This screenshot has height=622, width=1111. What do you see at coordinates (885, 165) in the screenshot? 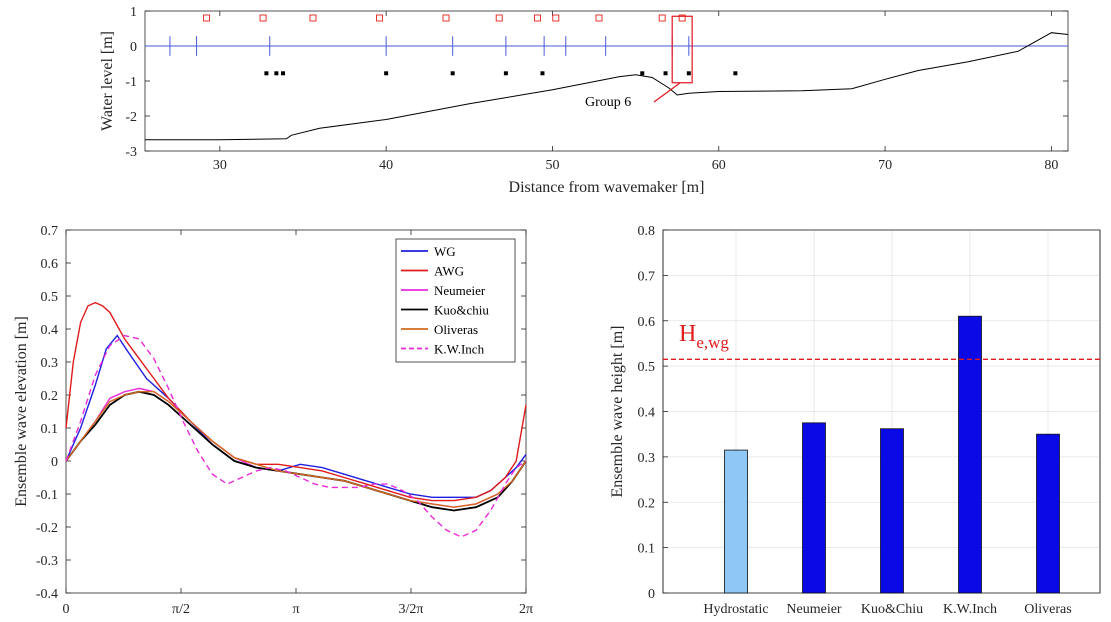
I see `x-tick-label: 70` at bounding box center [885, 165].